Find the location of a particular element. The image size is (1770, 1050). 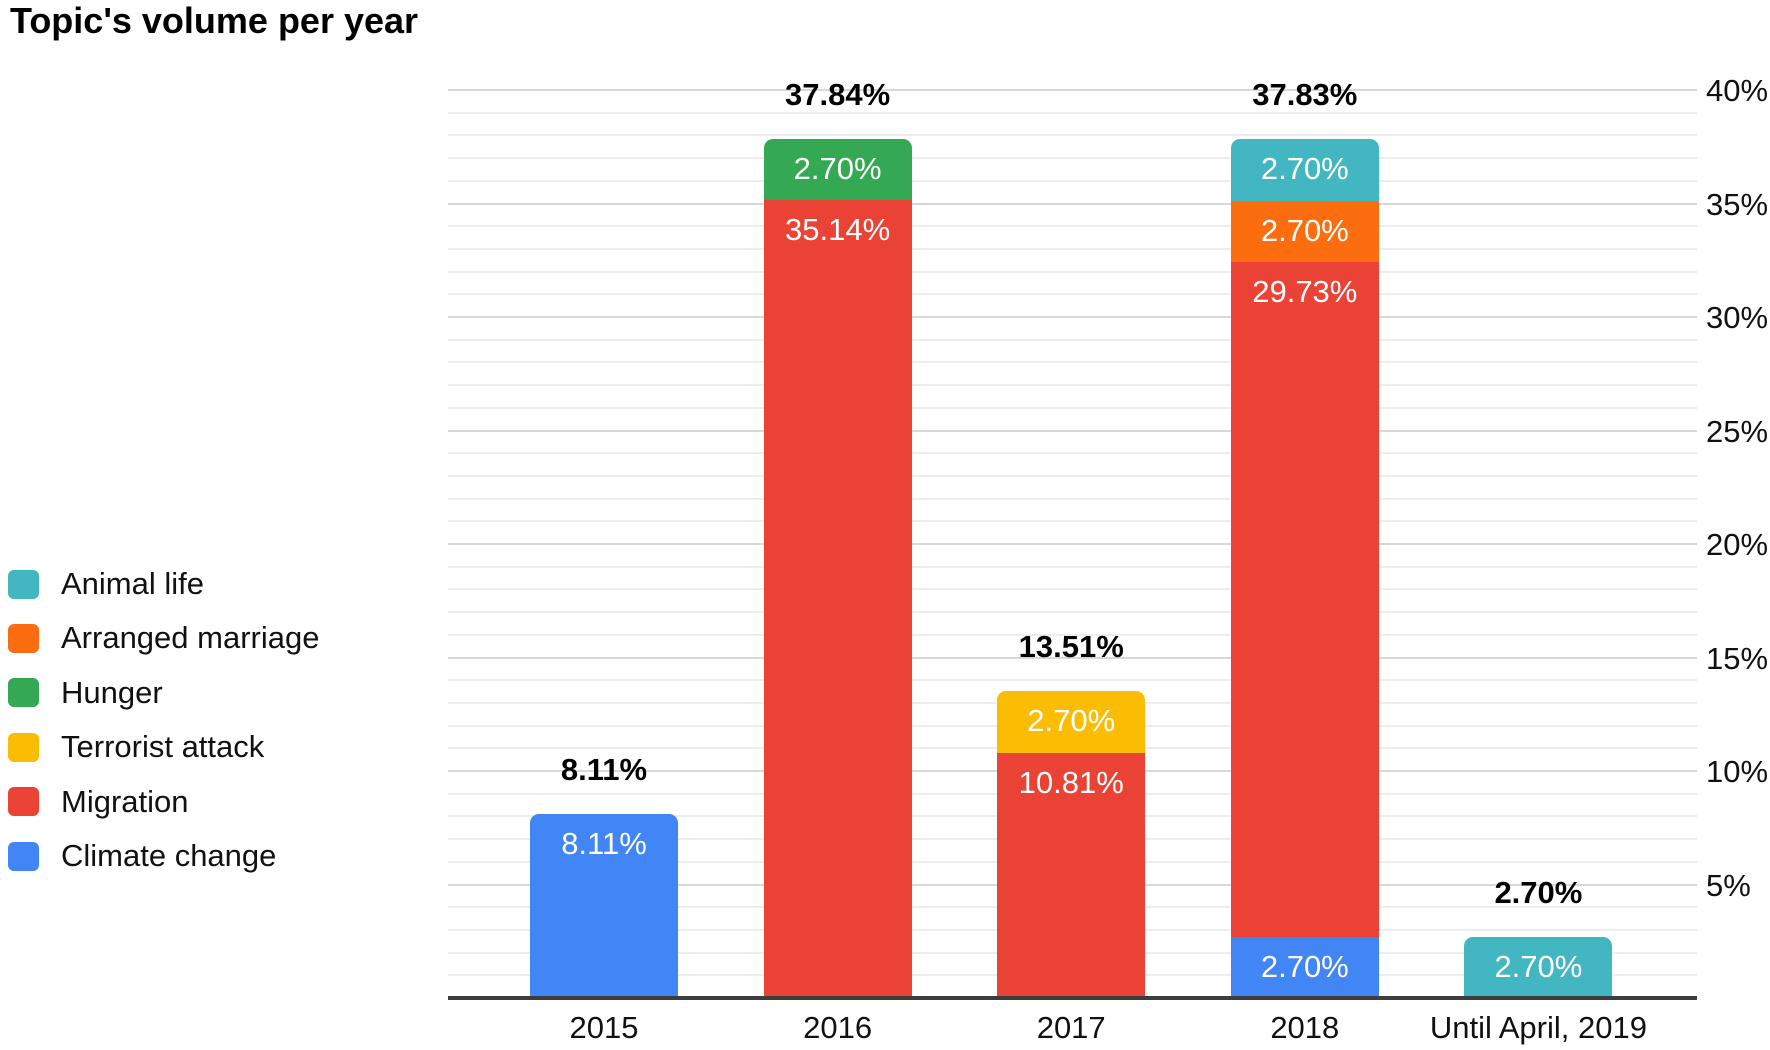

y-axis-tick-label: 10% is located at coordinates (1737, 771).